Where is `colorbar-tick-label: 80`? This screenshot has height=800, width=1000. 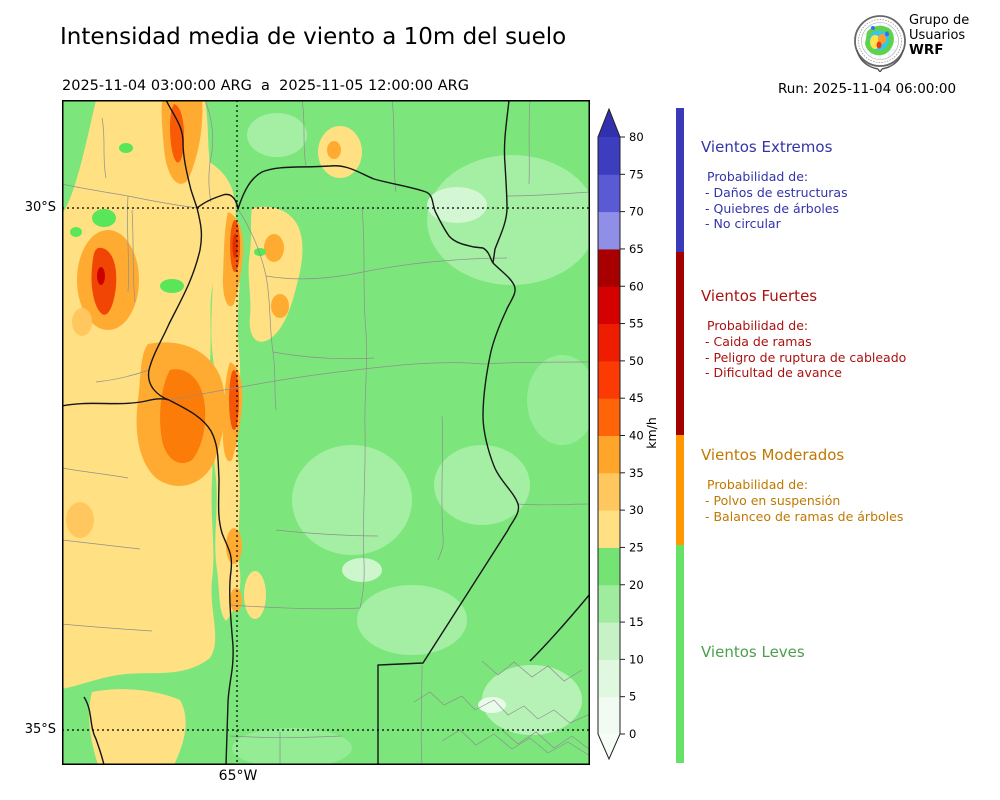 colorbar-tick-label: 80 is located at coordinates (636, 137).